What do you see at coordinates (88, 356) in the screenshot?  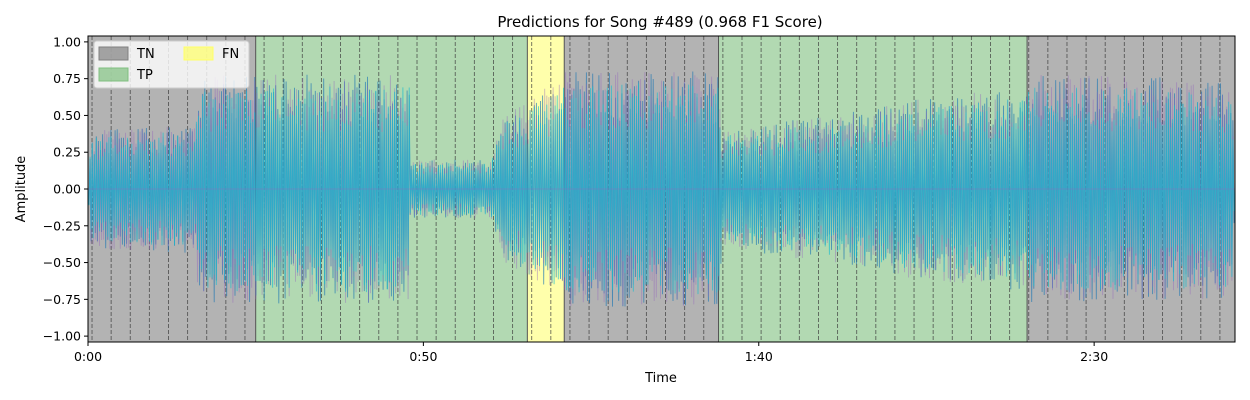 I see `x-tick-label: 0:00` at bounding box center [88, 356].